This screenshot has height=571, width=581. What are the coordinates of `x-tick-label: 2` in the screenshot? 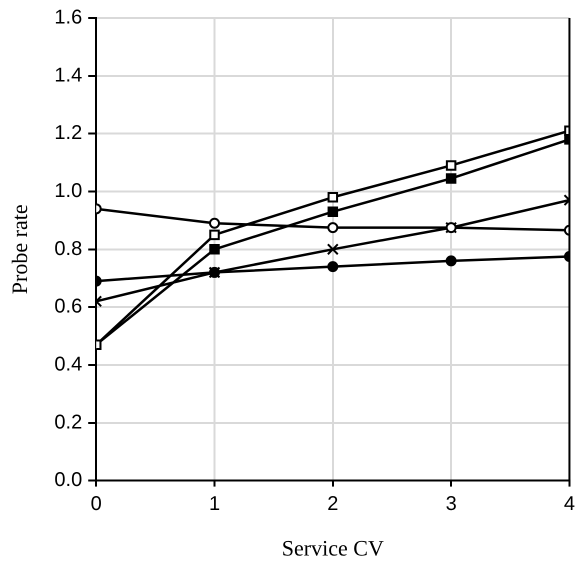 It's located at (332, 504).